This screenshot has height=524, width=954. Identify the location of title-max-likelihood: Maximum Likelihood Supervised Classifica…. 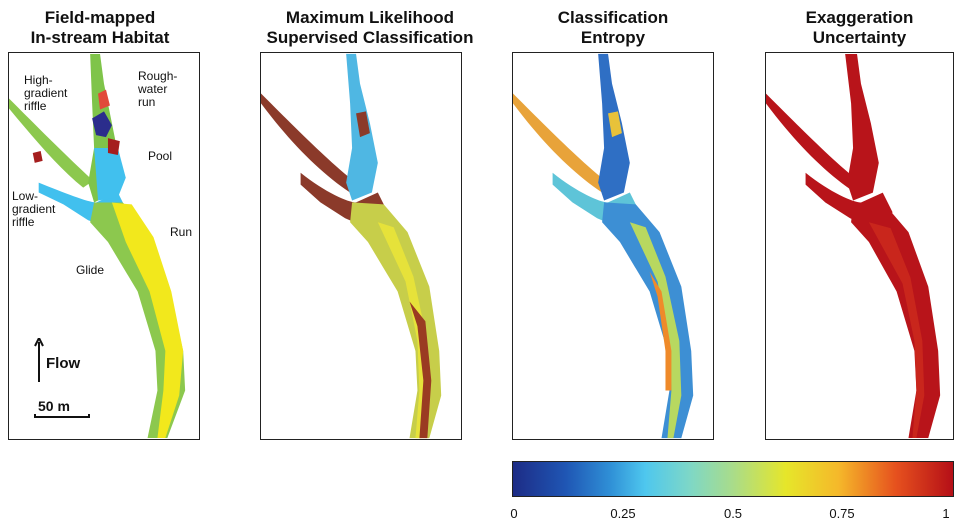
(370, 28).